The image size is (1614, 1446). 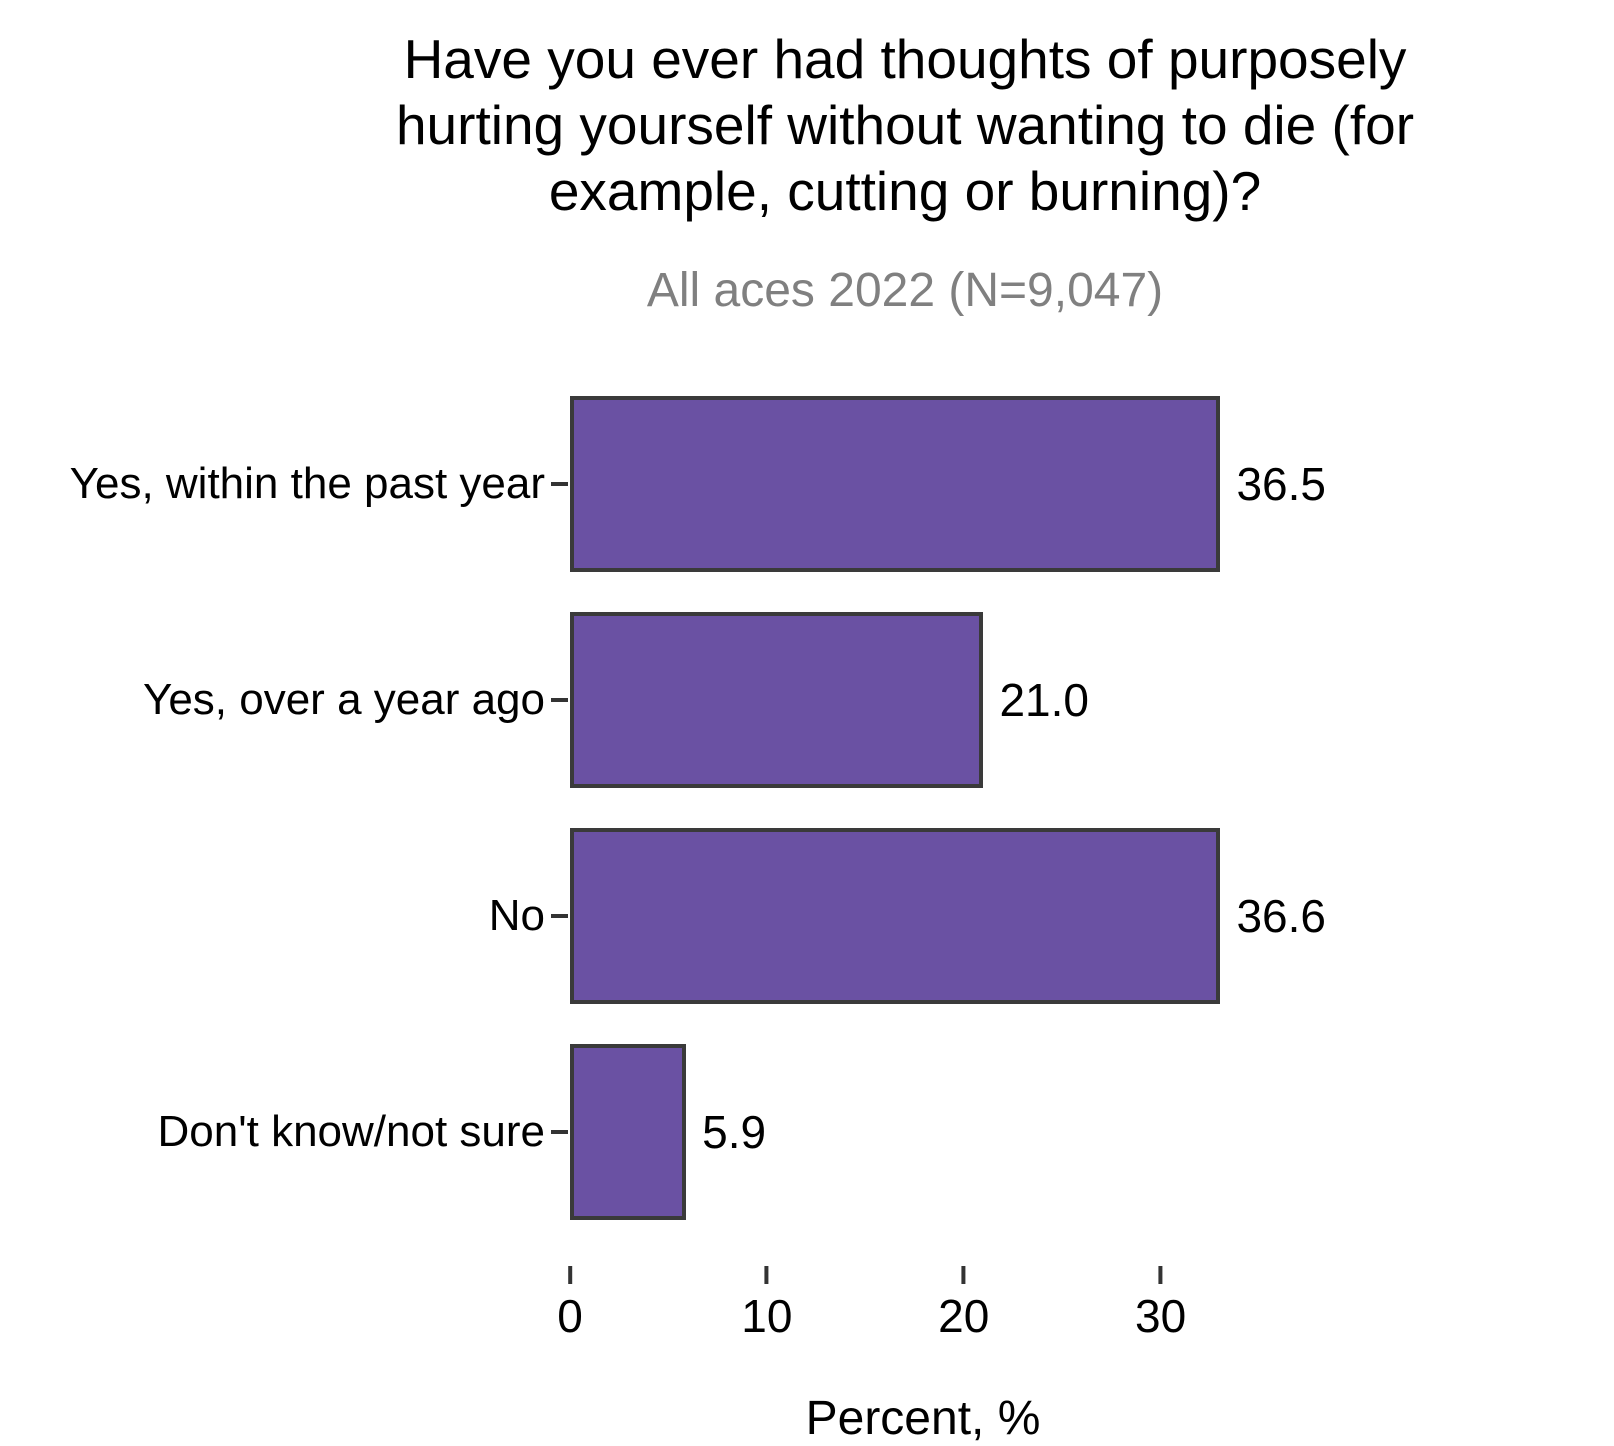 What do you see at coordinates (734, 1132) in the screenshot?
I see `value-label: 5.9` at bounding box center [734, 1132].